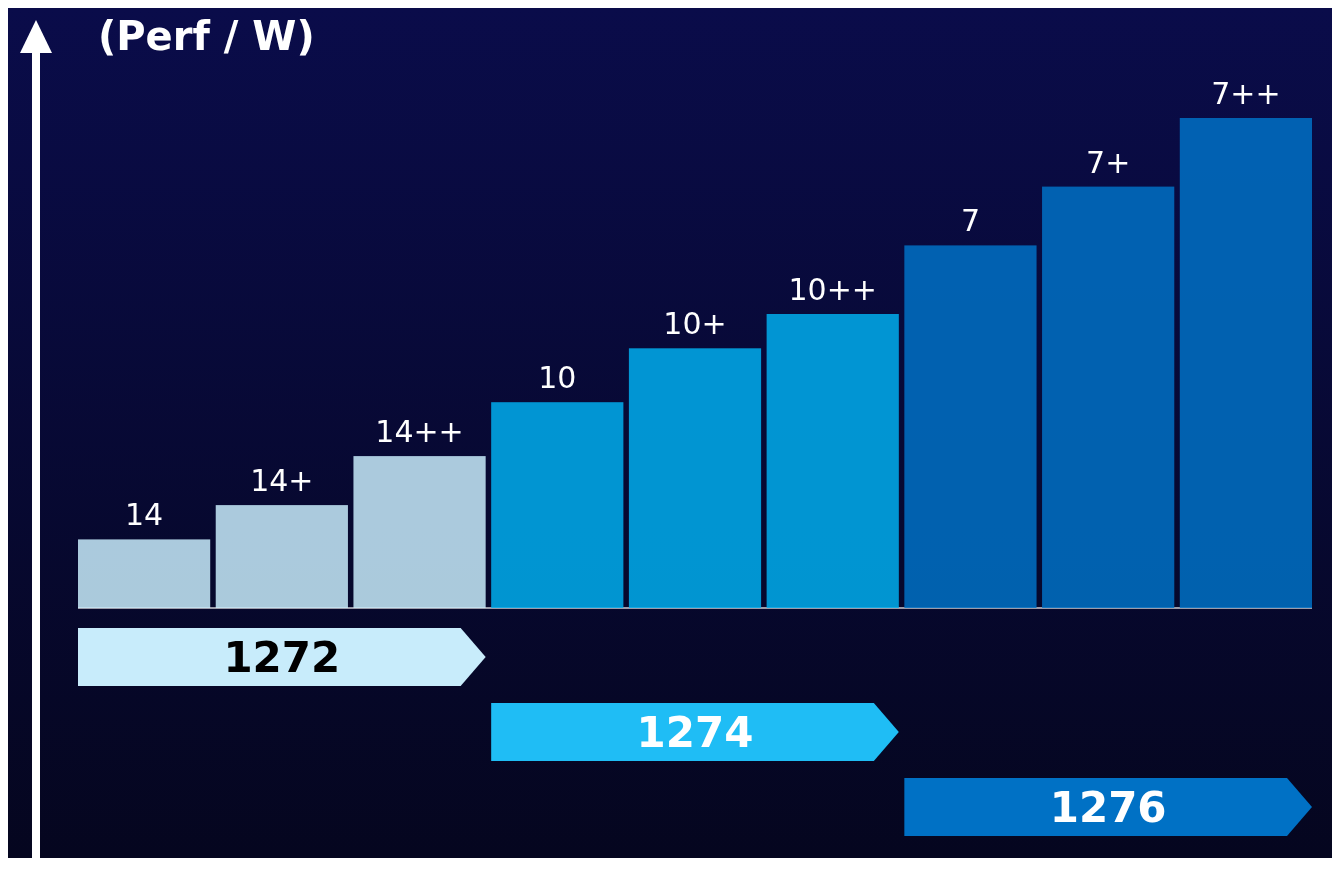  I want to click on x-tick-label: 7+, so click(1108, 162).